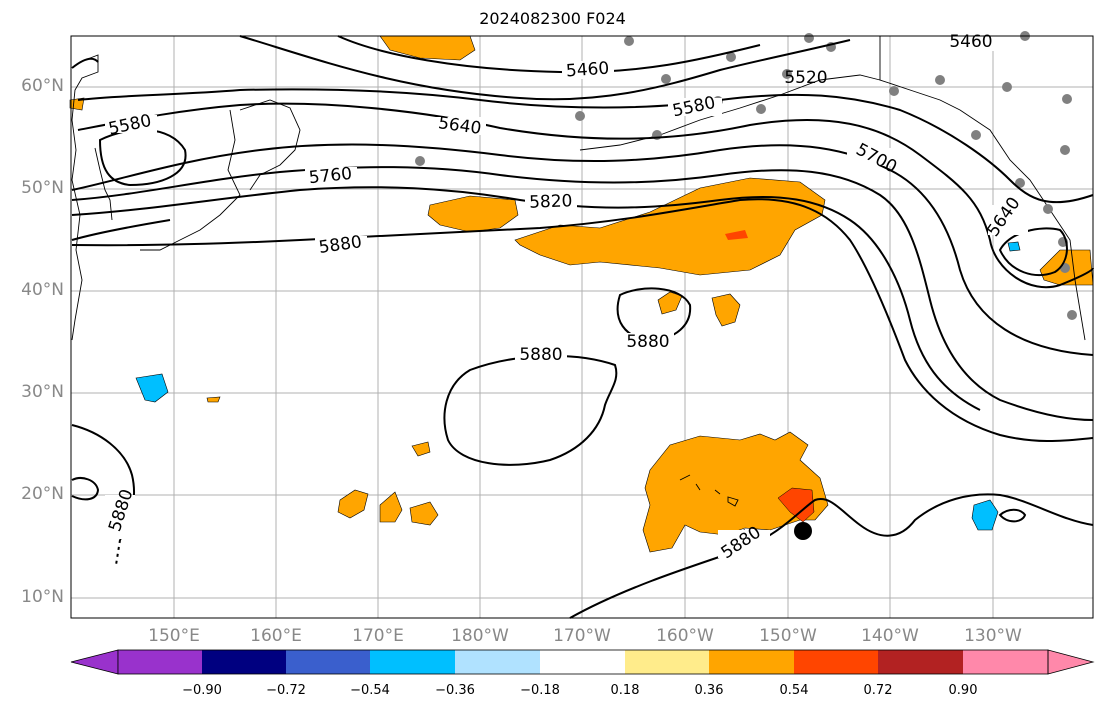 Image resolution: width=1105 pixels, height=712 pixels. What do you see at coordinates (455, 690) in the screenshot?
I see `colorbar-tick-label: −0.36` at bounding box center [455, 690].